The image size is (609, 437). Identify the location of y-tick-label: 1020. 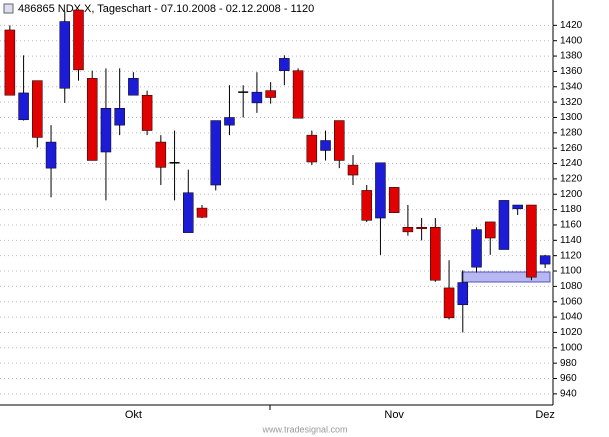
(571, 332).